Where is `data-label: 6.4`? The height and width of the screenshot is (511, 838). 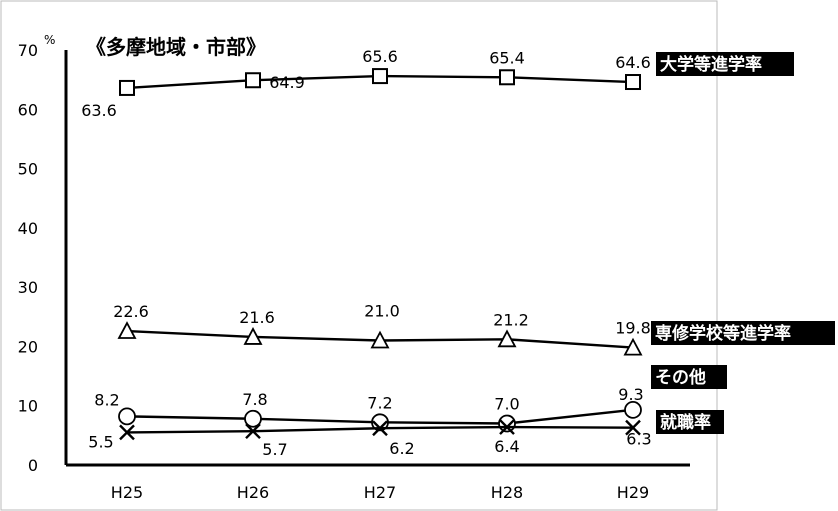
data-label: 6.4 is located at coordinates (506, 446).